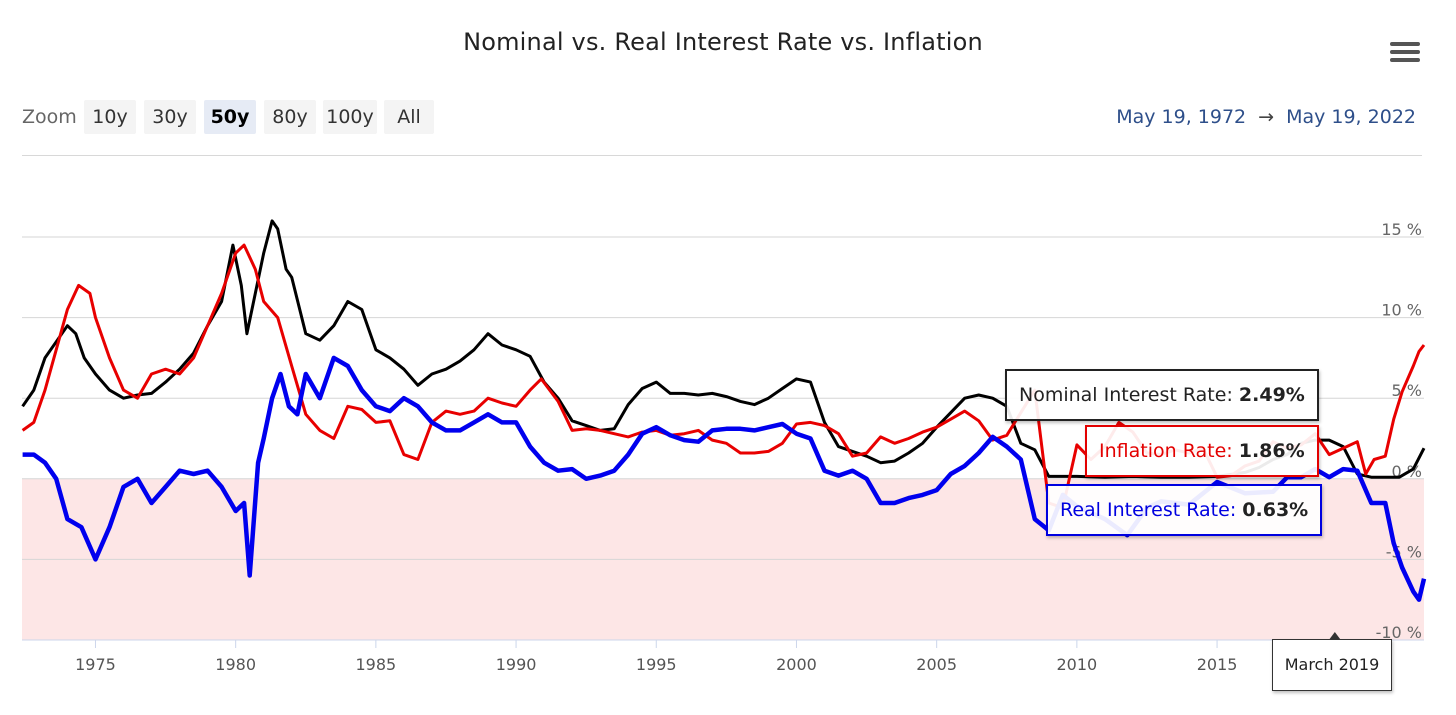 Image resolution: width=1456 pixels, height=715 pixels. I want to click on date-range: May 19, 1972 → May 19, 2022, so click(1266, 117).